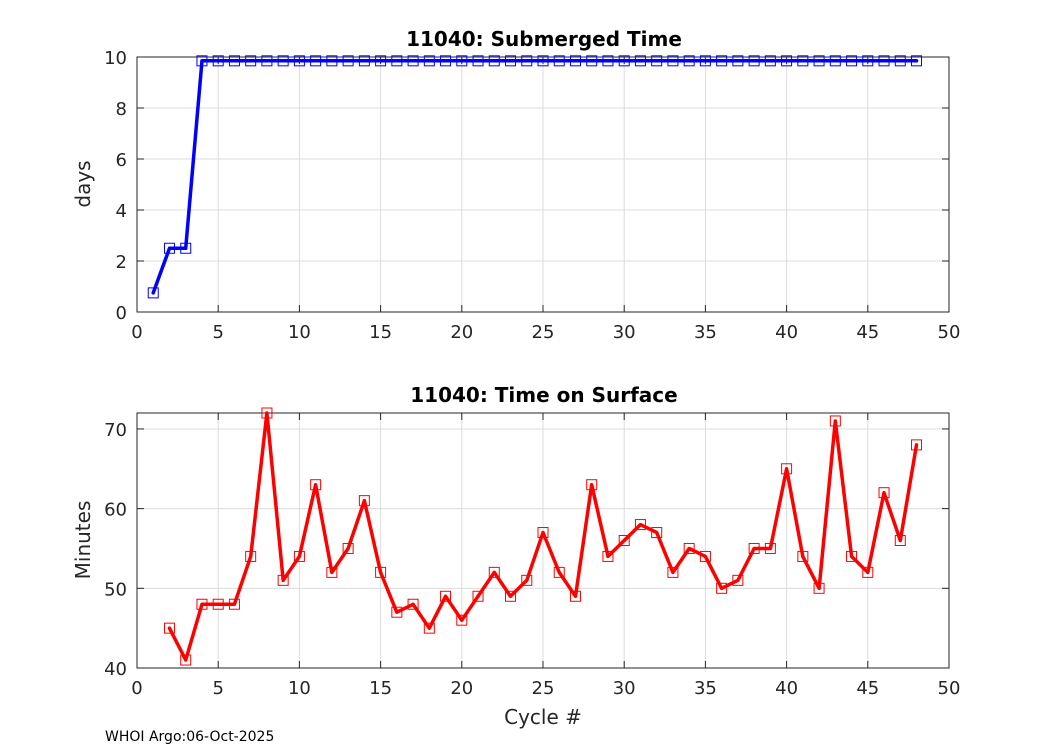 This screenshot has height=750, width=1050. What do you see at coordinates (299, 688) in the screenshot?
I see `surface-time-x-tick-label: 10` at bounding box center [299, 688].